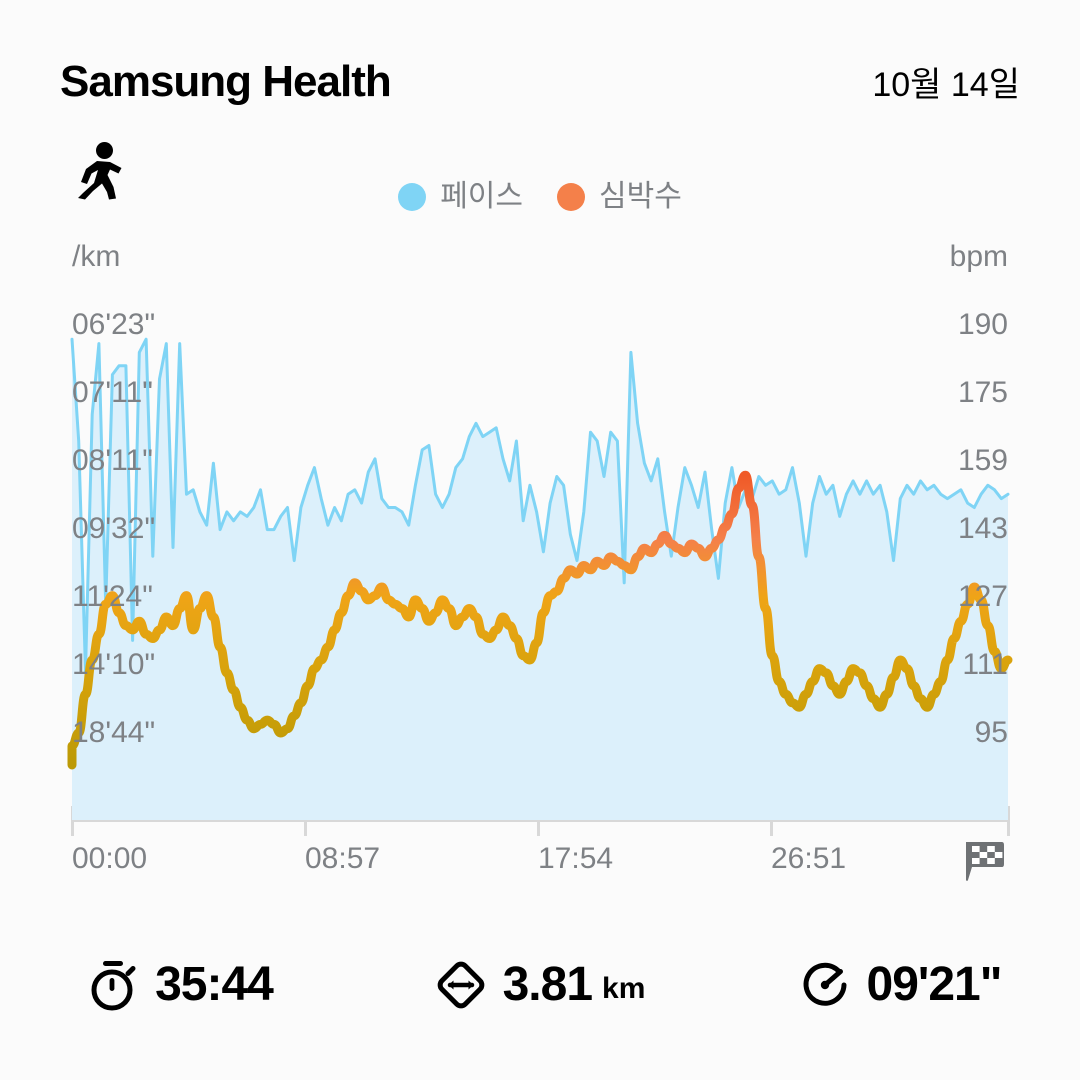  What do you see at coordinates (982, 596) in the screenshot?
I see `right-axis-tick-4: 127` at bounding box center [982, 596].